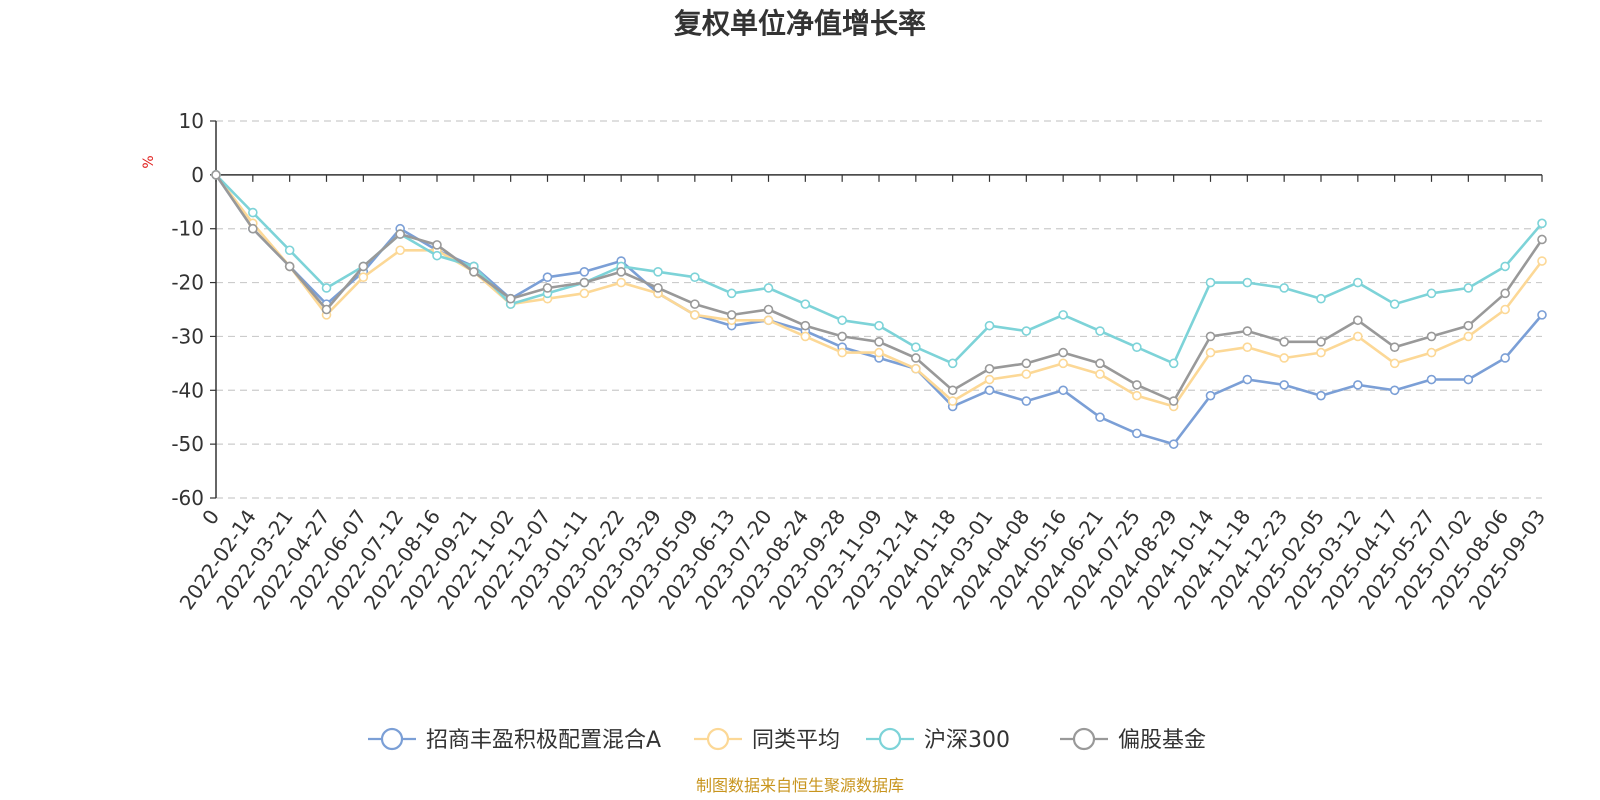 Image resolution: width=1600 pixels, height=800 pixels. What do you see at coordinates (800, 23) in the screenshot?
I see `chart-title: 复权单位净值增长率` at bounding box center [800, 23].